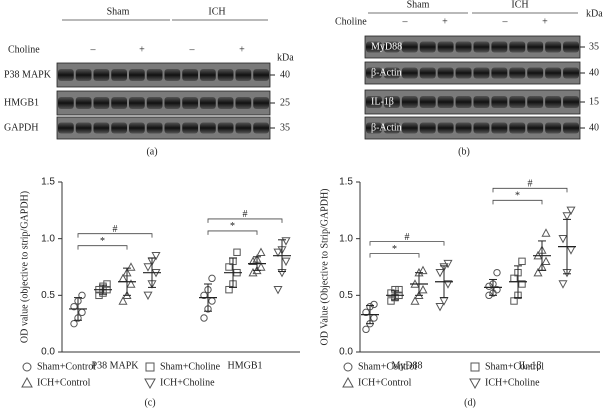 The width and height of the screenshot is (610, 409). I want to click on unit-label: kDa, so click(594, 13).